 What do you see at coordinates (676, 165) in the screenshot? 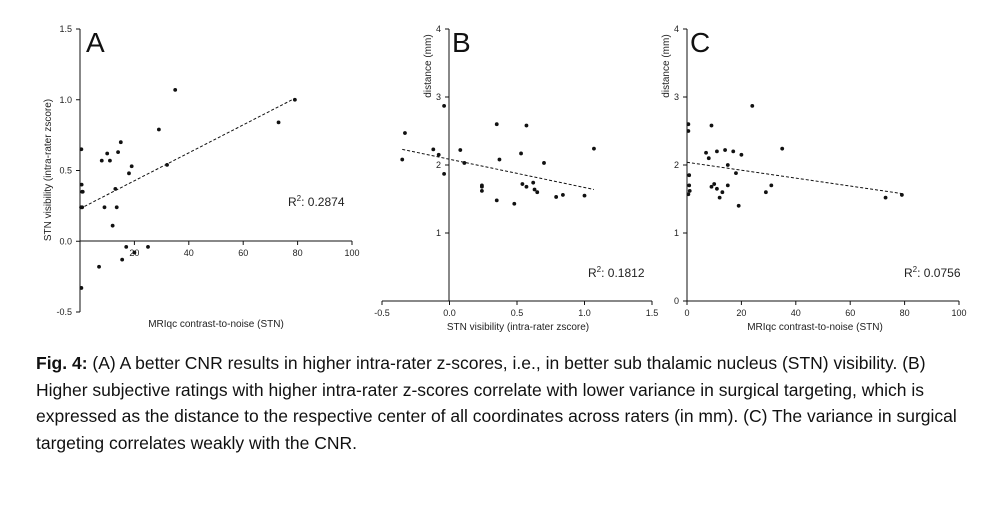
I see `y-tick-label: 2` at bounding box center [676, 165].